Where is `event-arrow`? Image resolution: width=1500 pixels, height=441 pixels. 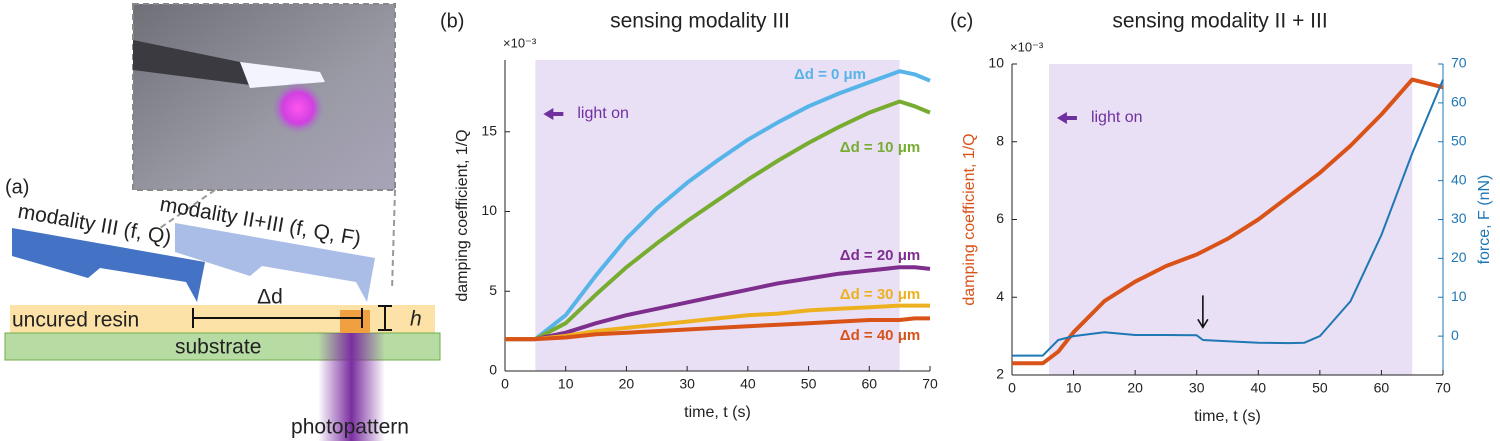 event-arrow is located at coordinates (1203, 312).